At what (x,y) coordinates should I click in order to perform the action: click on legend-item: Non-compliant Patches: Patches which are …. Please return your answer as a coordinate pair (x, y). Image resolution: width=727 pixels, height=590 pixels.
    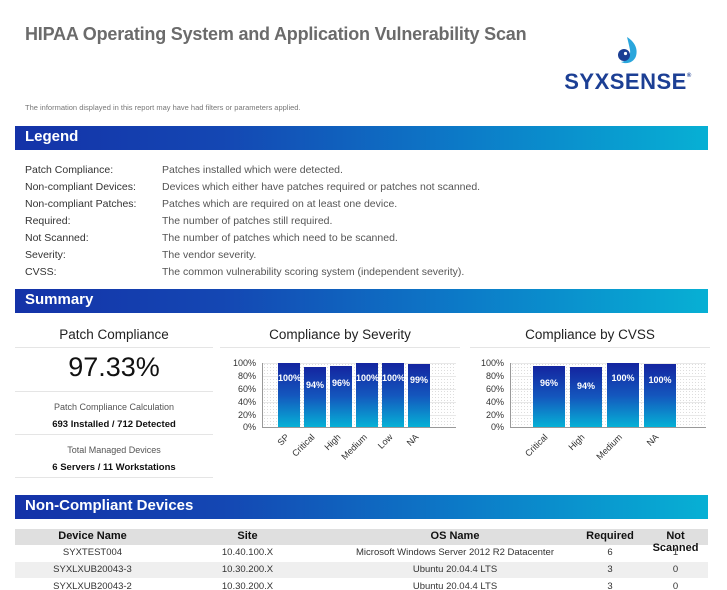
    Looking at the image, I should click on (252, 204).